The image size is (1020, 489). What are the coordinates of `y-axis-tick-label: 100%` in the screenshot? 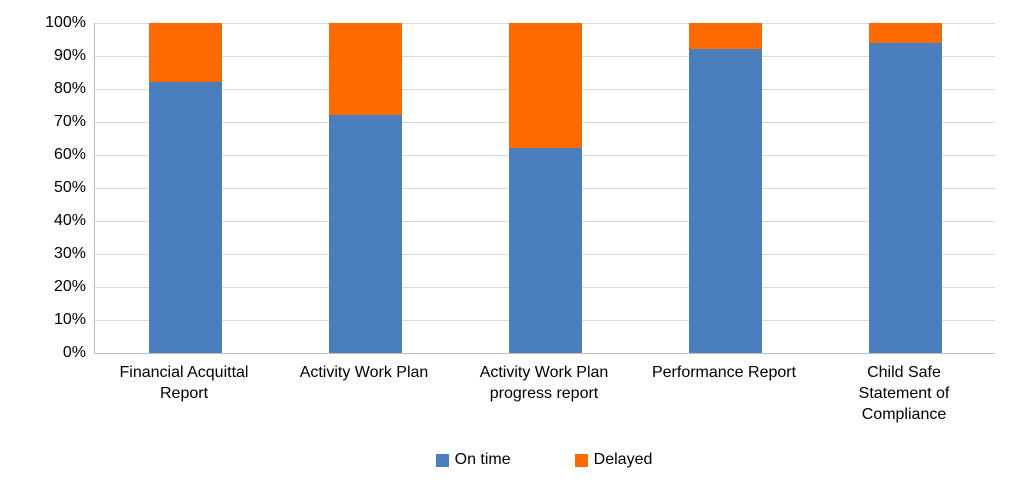 It's located at (65, 22).